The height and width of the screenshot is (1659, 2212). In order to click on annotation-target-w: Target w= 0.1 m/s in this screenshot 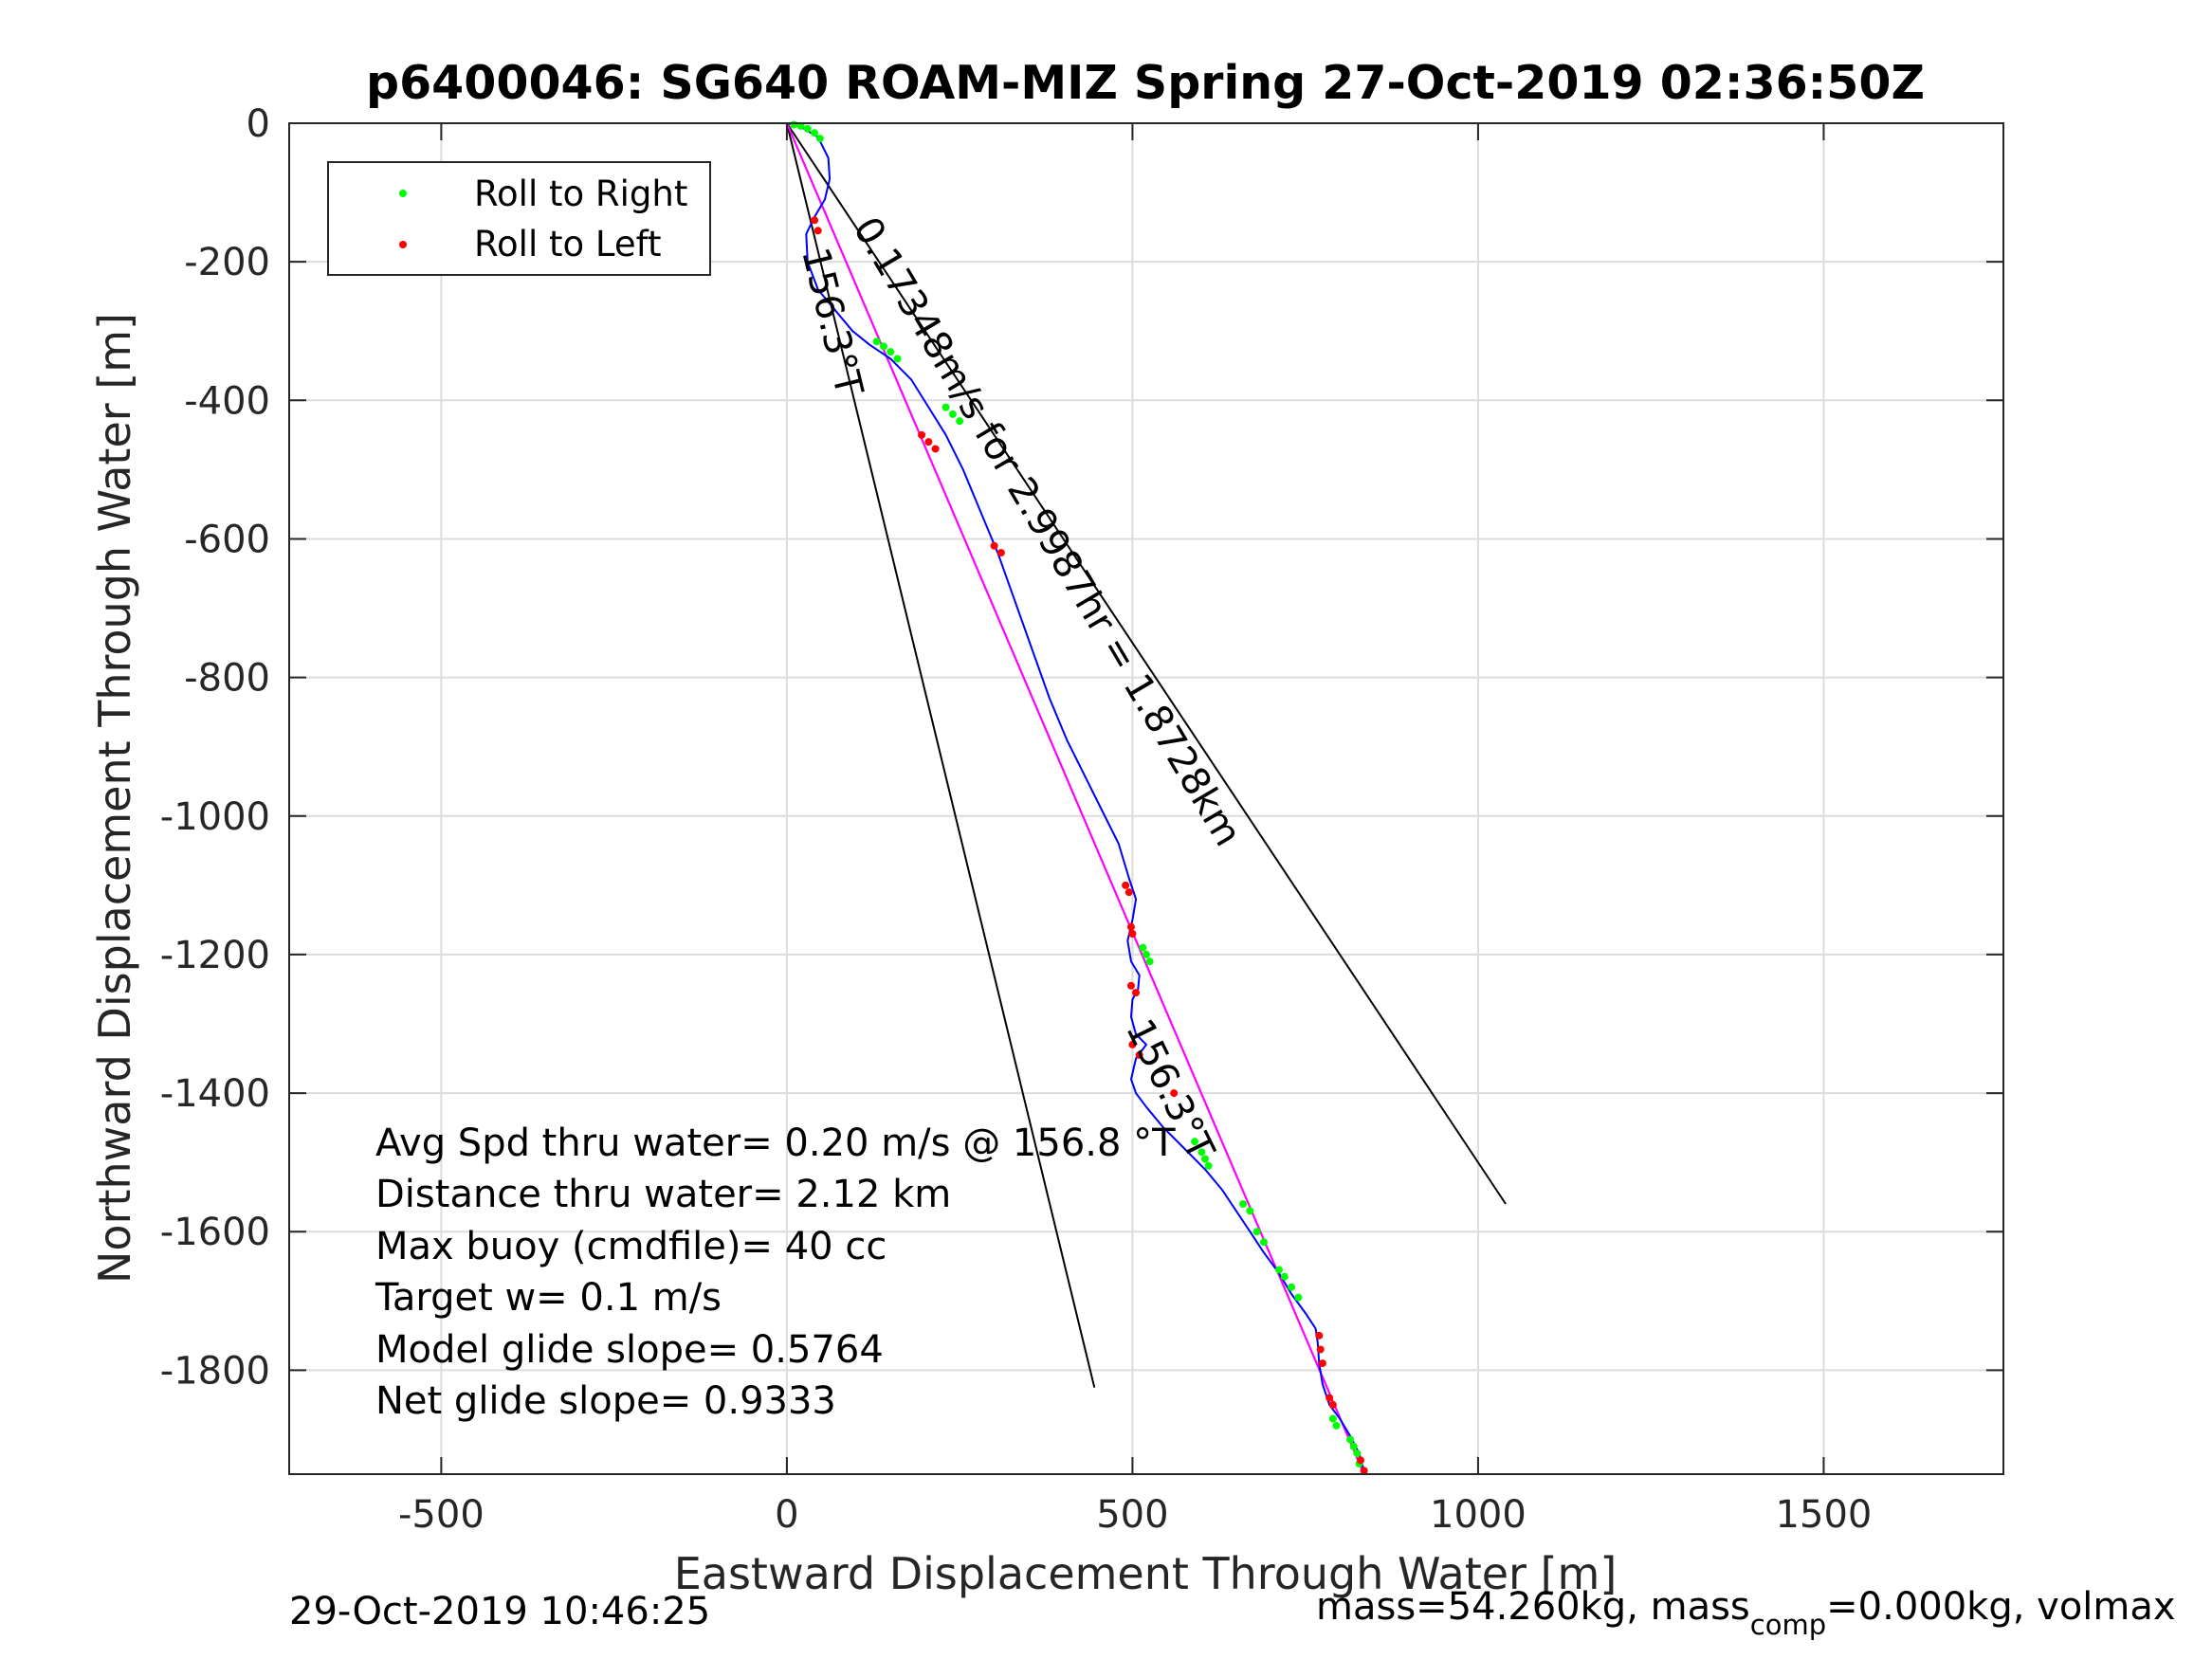, I will do `click(548, 1298)`.